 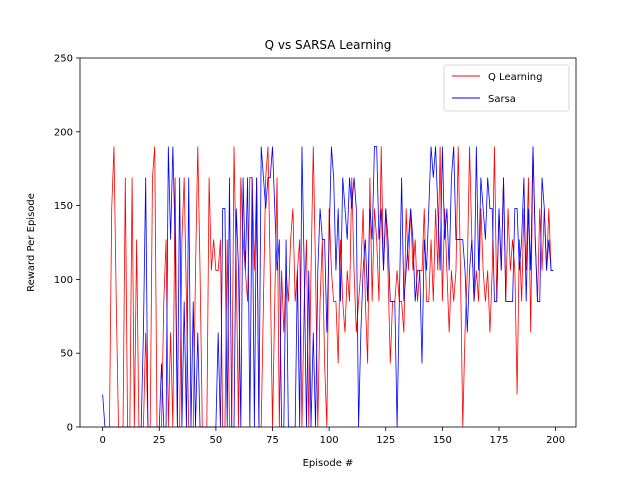 I want to click on x-tick-label: 200, so click(x=555, y=440).